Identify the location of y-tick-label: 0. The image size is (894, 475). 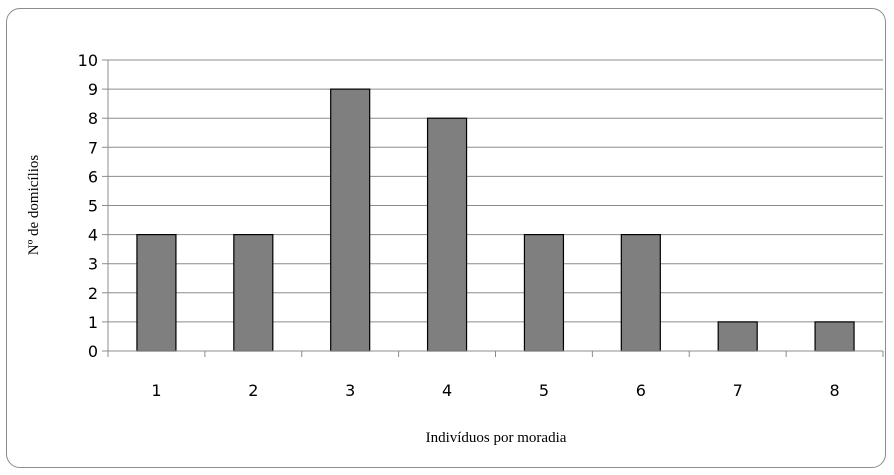
(93, 351).